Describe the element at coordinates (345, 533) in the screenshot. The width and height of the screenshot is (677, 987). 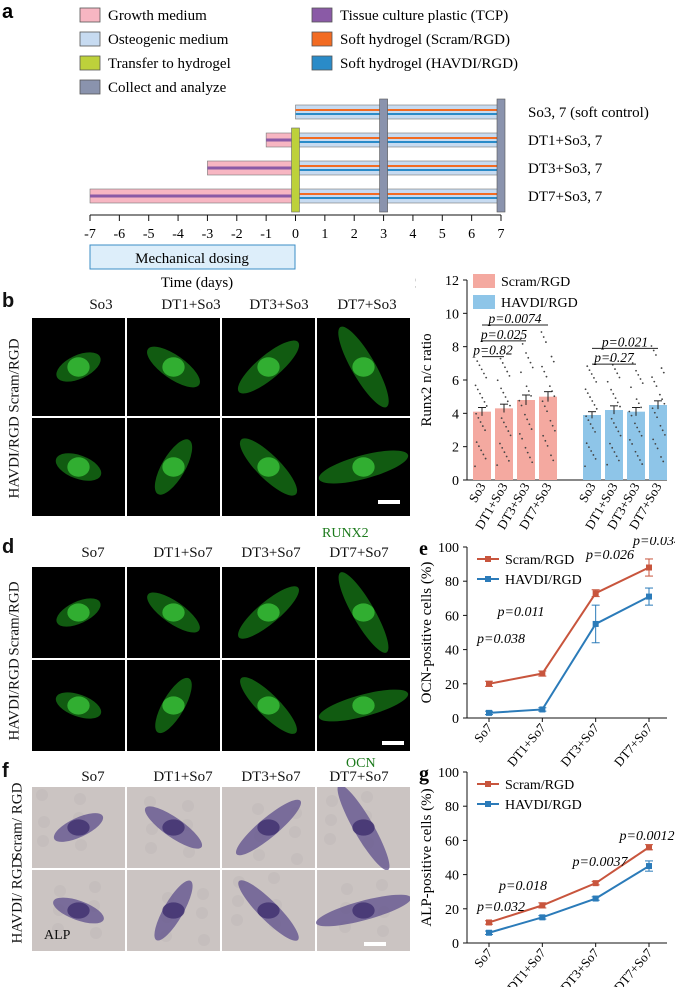
I see `panel-b-stain-label: RUNX2` at that location.